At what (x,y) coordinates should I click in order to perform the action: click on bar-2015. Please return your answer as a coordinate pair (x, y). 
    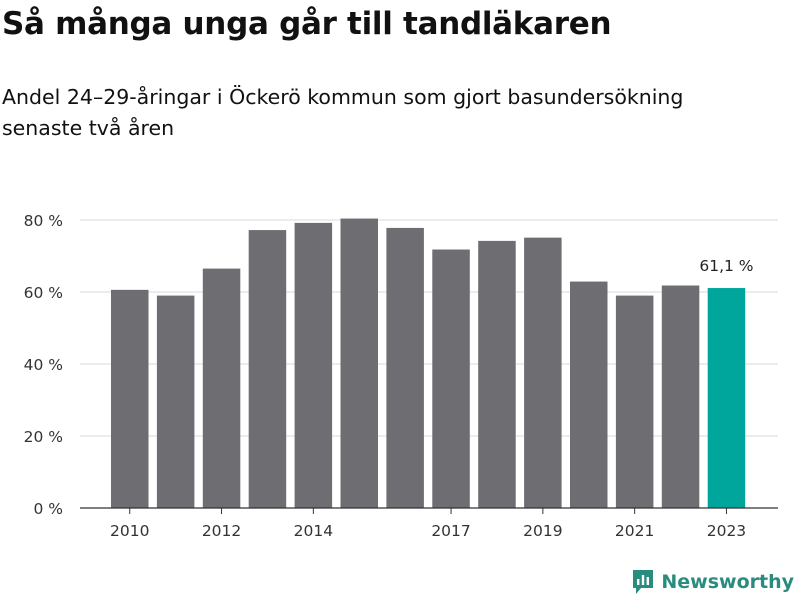
    Looking at the image, I should click on (359, 363).